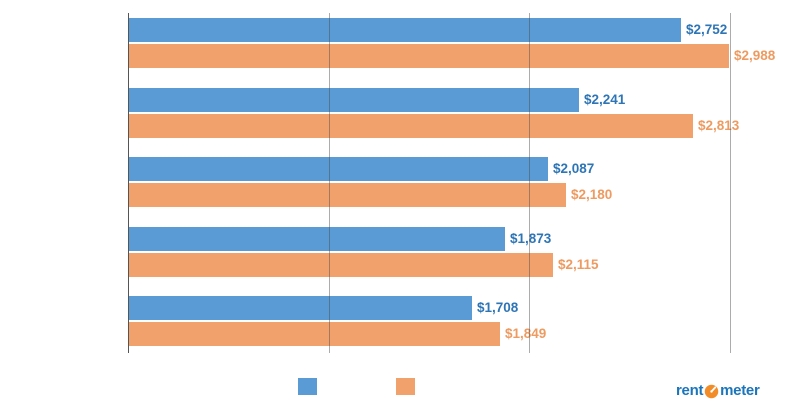  I want to click on series-blue-value-label-4: $1,873, so click(531, 238).